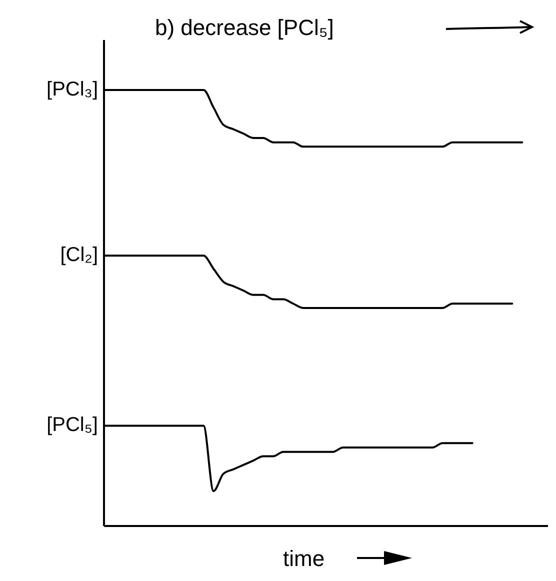 This screenshot has width=556, height=581. I want to click on chart-title: b) decrease [PCl₅], so click(244, 27).